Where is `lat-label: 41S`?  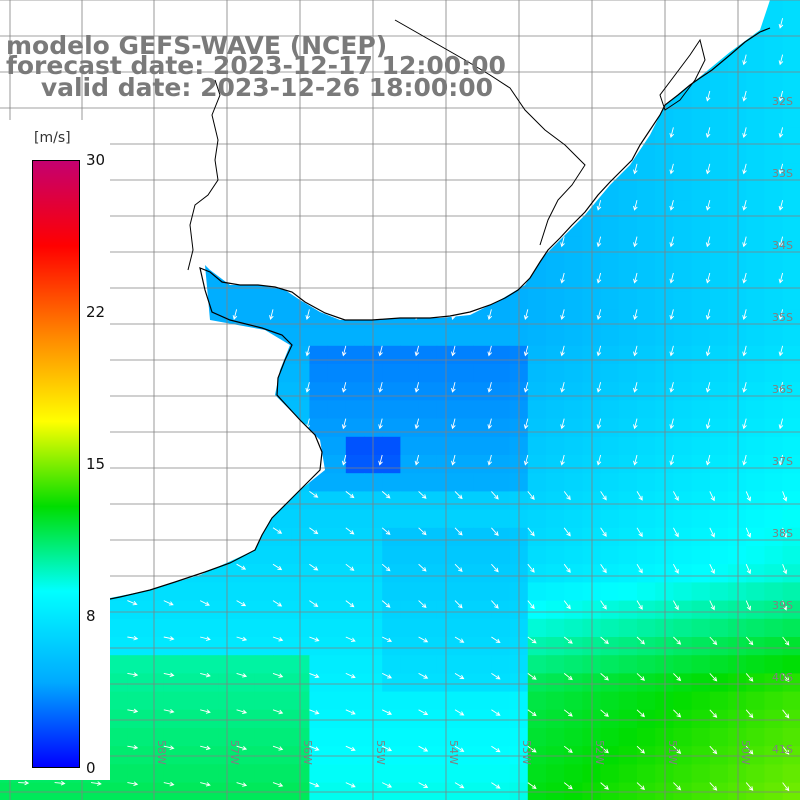 lat-label: 41S is located at coordinates (782, 749).